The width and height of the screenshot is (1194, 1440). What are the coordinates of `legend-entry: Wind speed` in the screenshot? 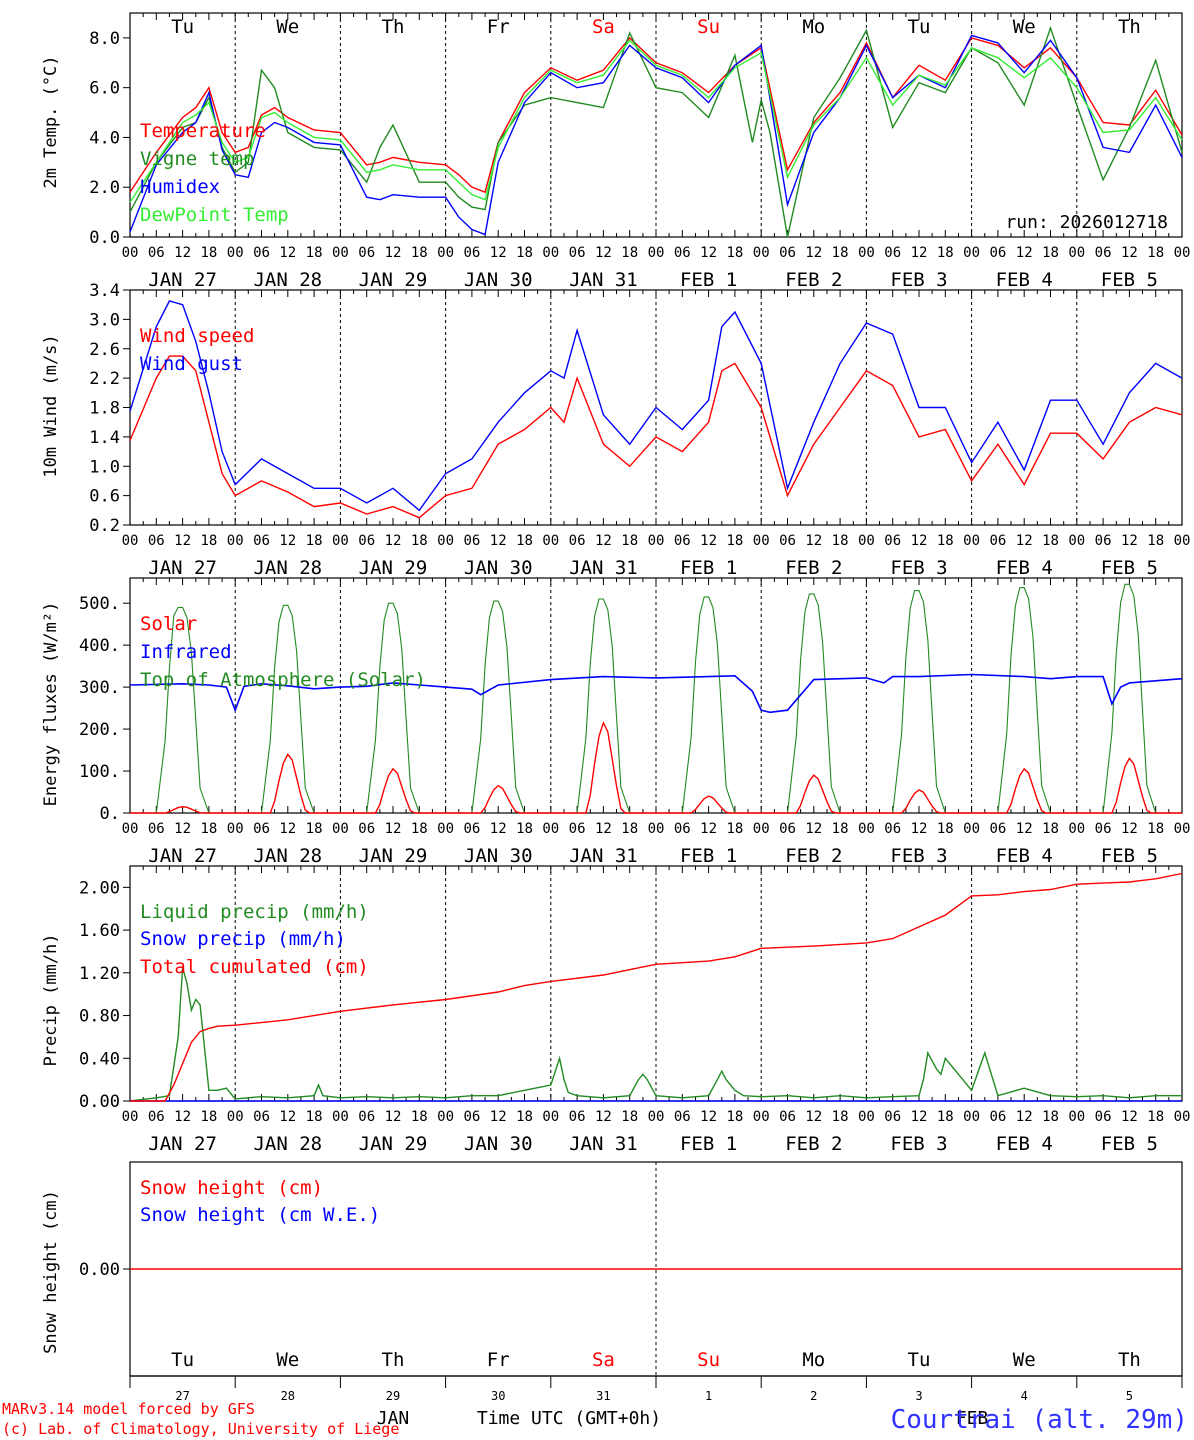 It's located at (197, 336).